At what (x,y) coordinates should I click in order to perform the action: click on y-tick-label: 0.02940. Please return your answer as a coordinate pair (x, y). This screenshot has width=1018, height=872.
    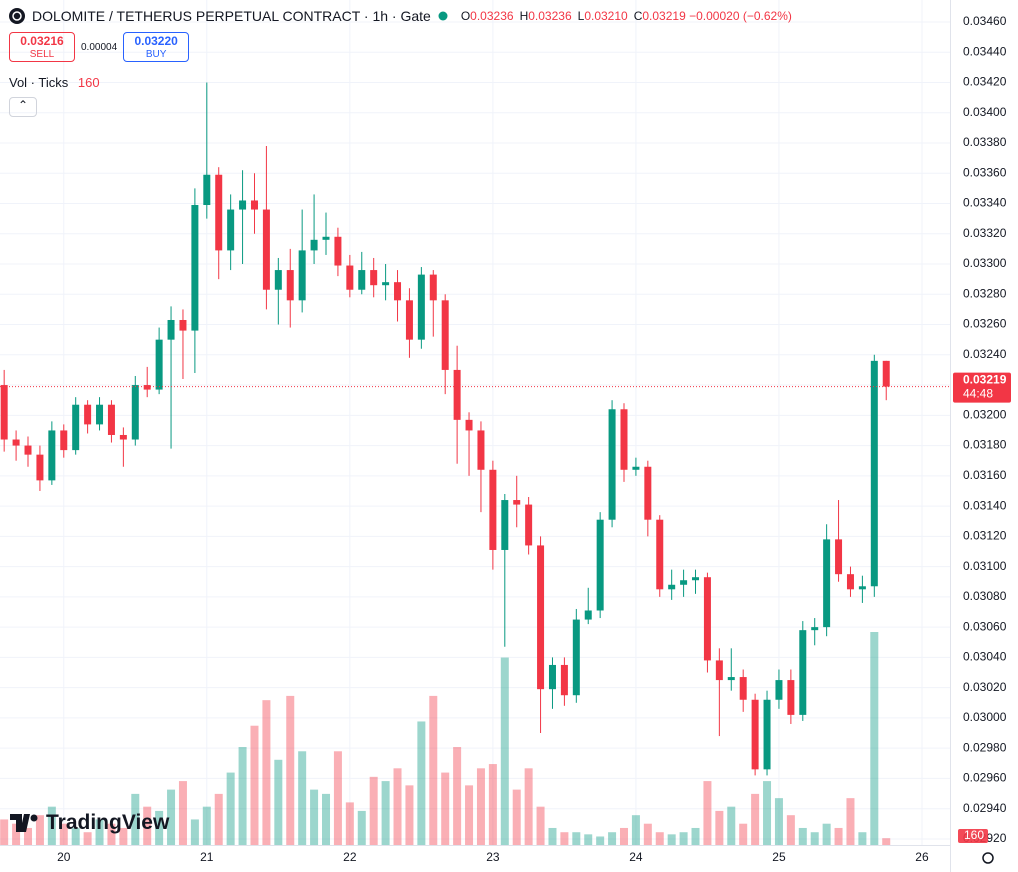
    Looking at the image, I should click on (985, 808).